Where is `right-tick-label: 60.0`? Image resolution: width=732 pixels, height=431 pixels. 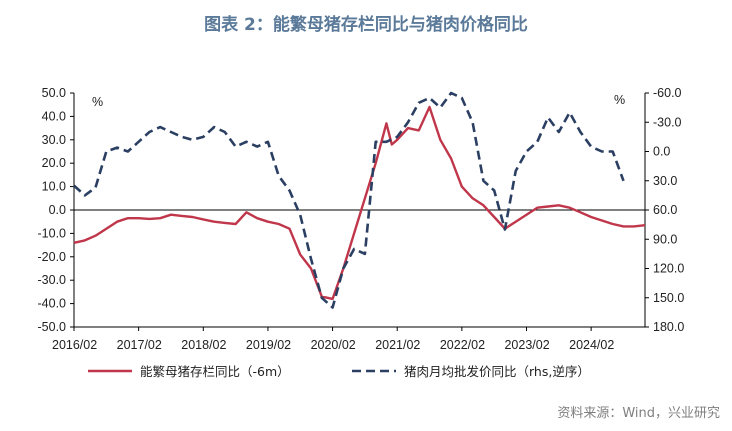 right-tick-label: 60.0 is located at coordinates (665, 210).